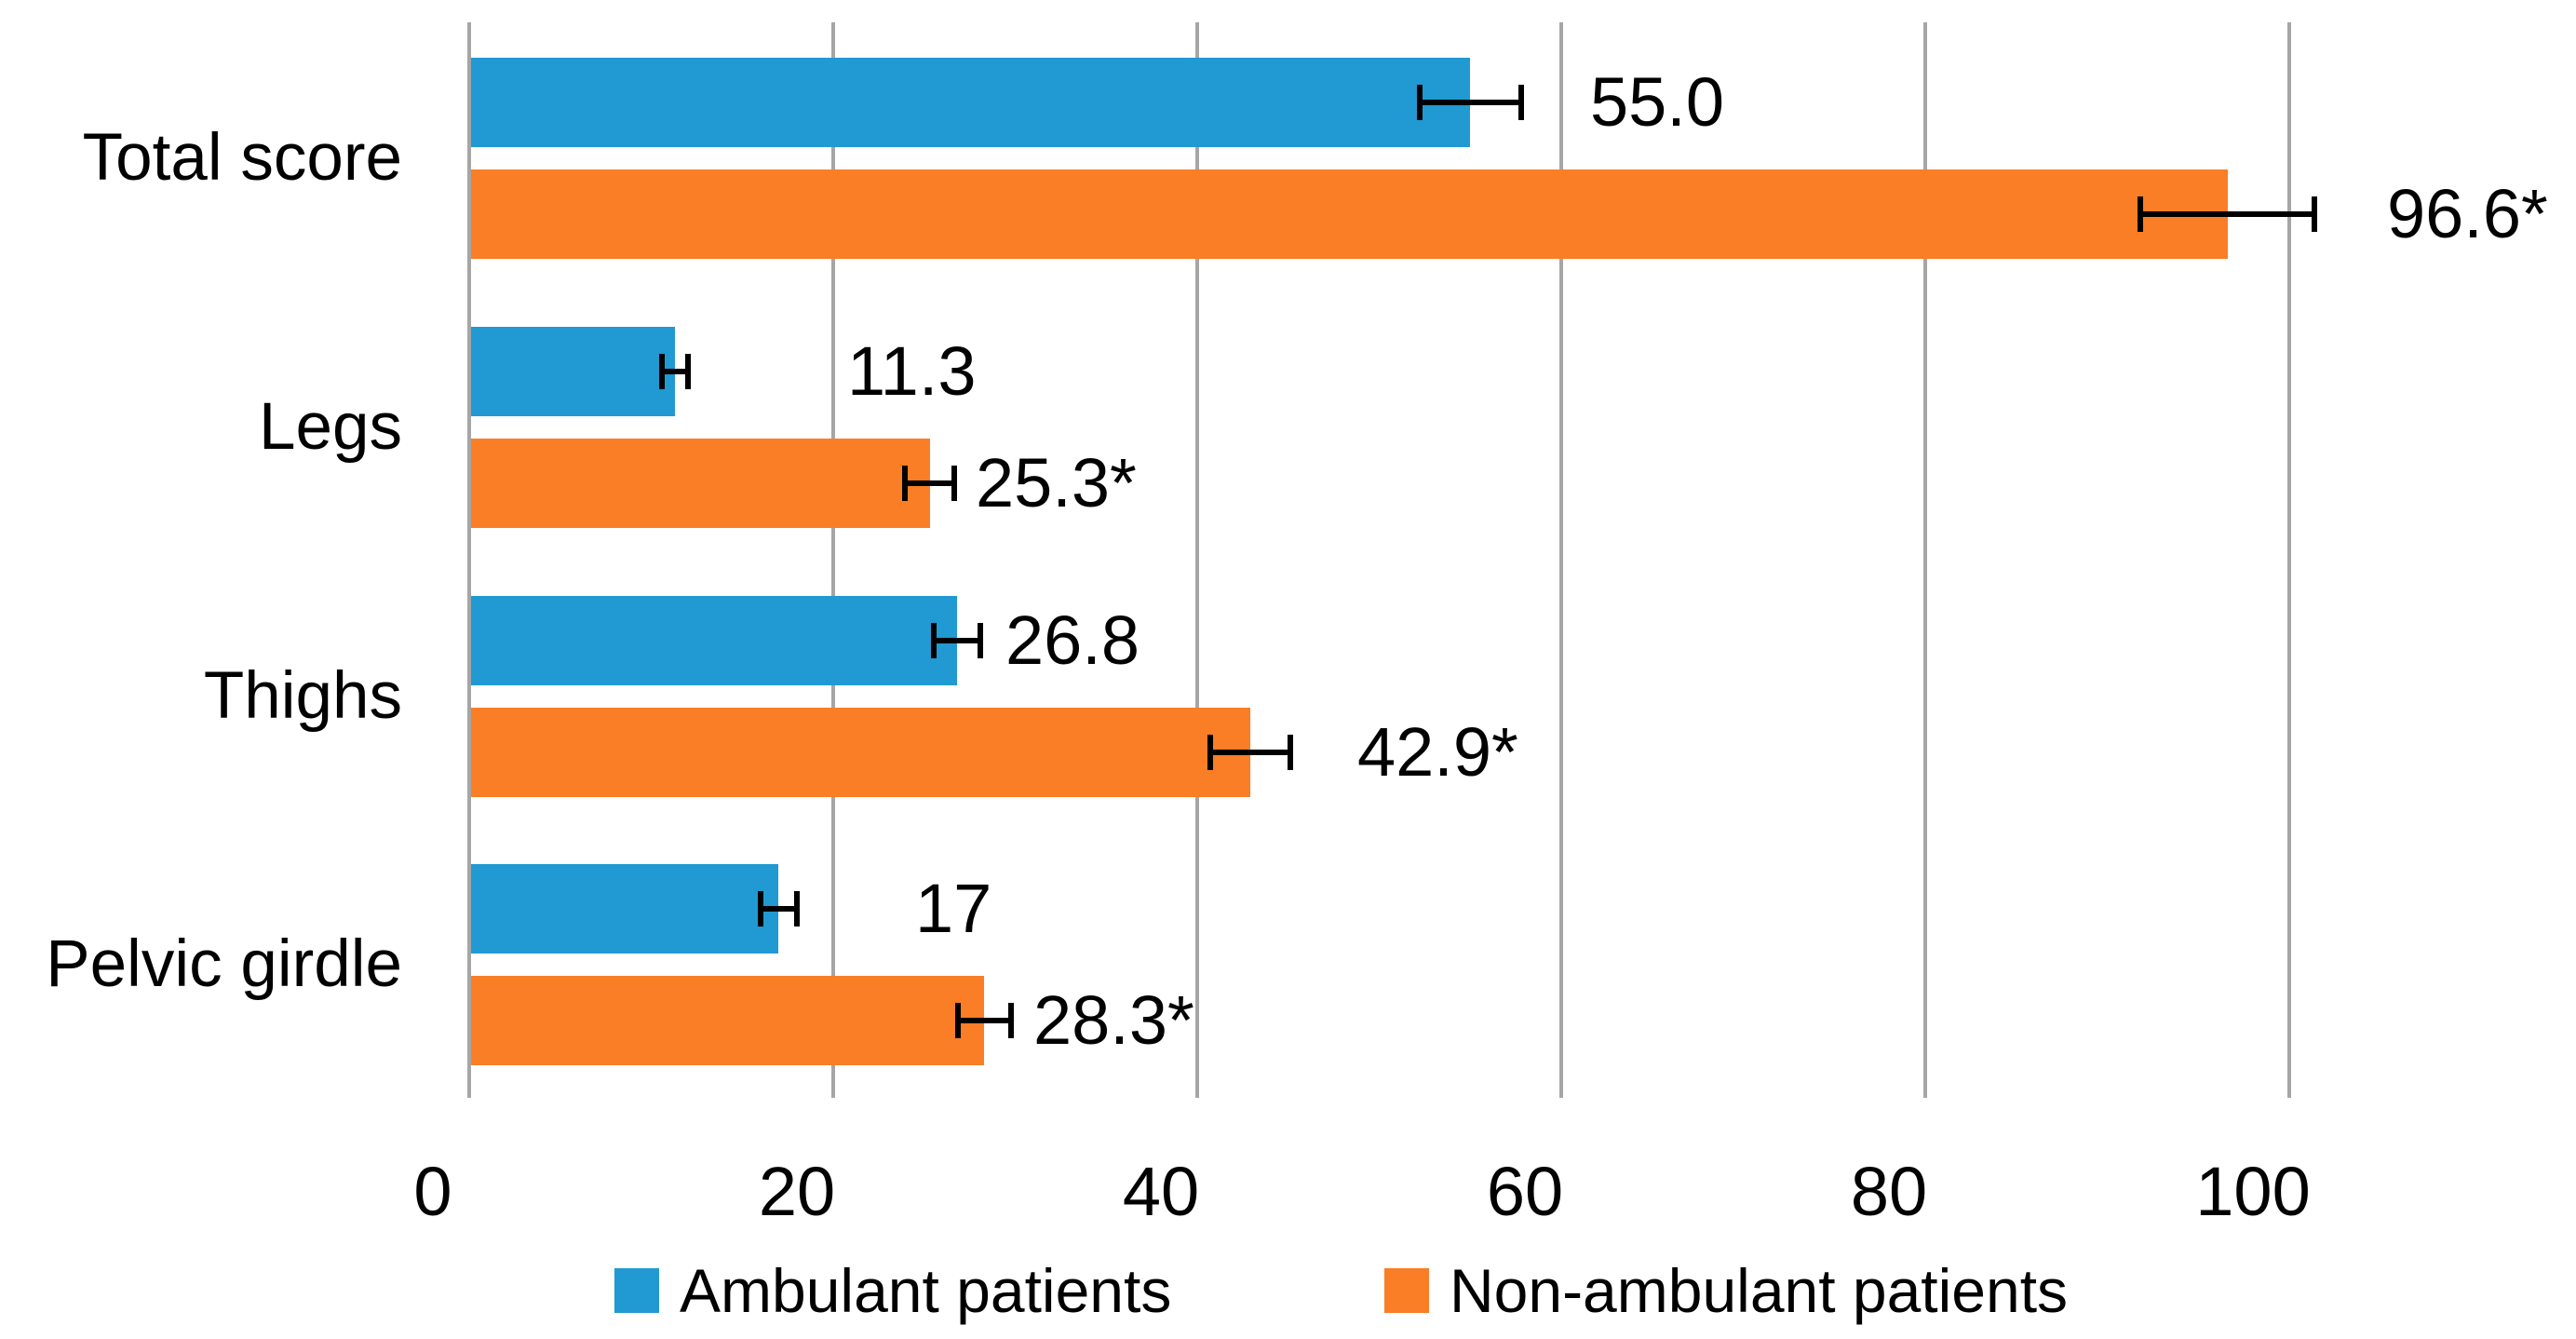  I want to click on error-cap-left-ambulant-patients-legs, so click(662, 371).